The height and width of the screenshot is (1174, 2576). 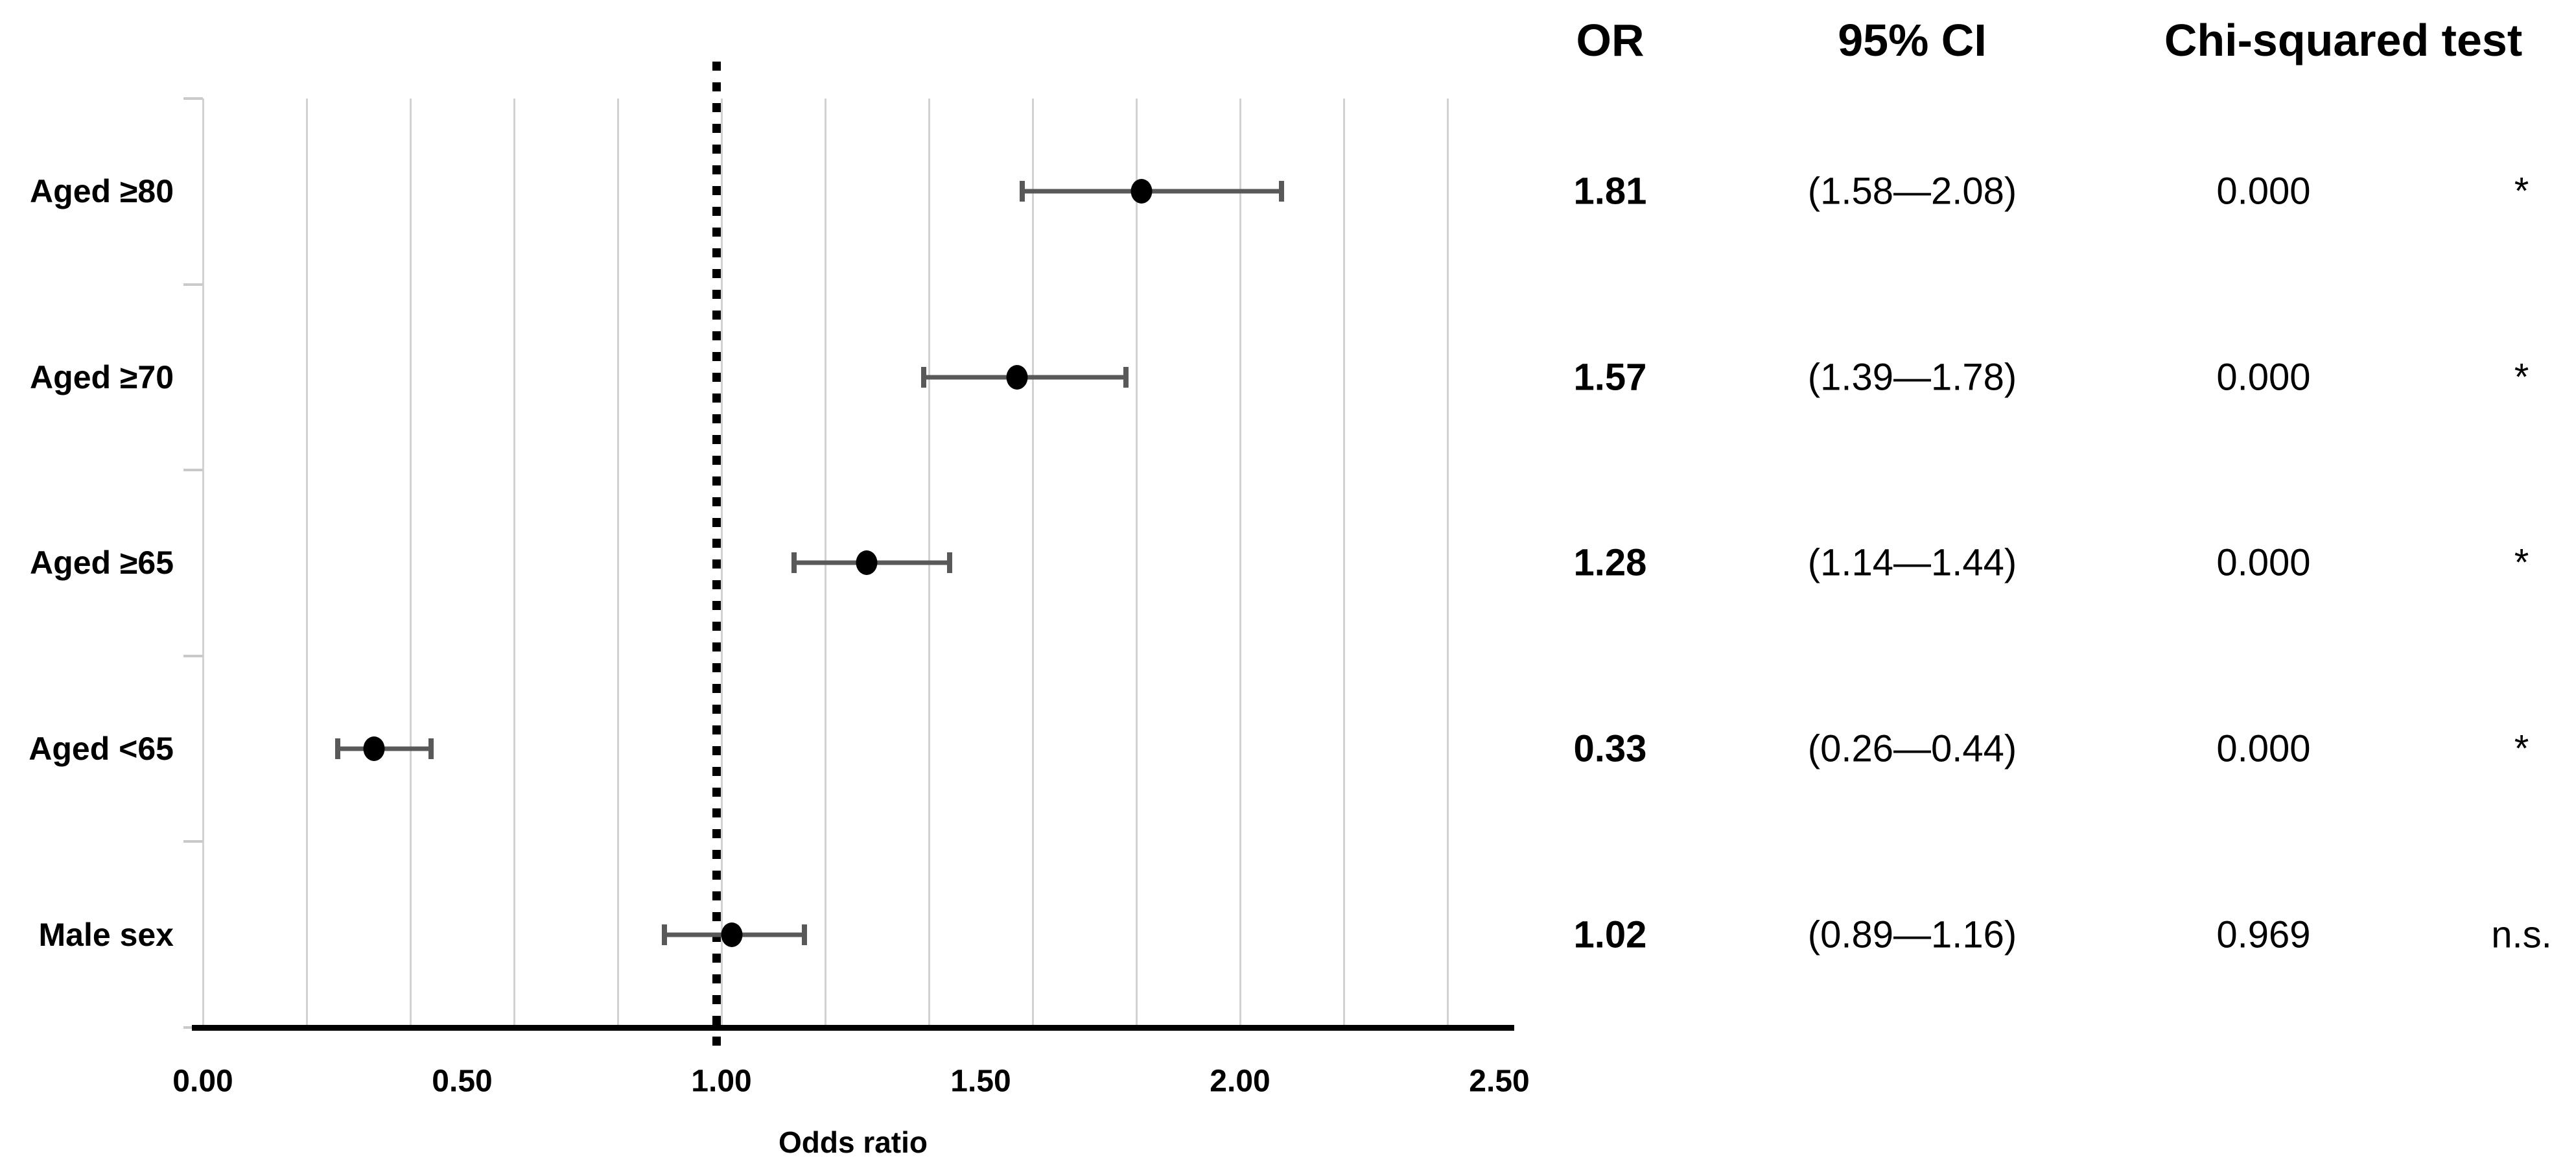 I want to click on x-tick-label: 1.50, so click(x=980, y=1081).